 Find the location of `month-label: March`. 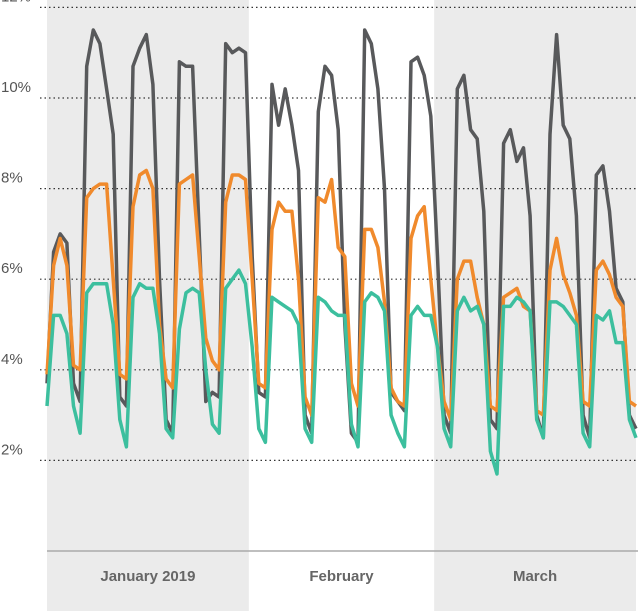

month-label: March is located at coordinates (535, 576).